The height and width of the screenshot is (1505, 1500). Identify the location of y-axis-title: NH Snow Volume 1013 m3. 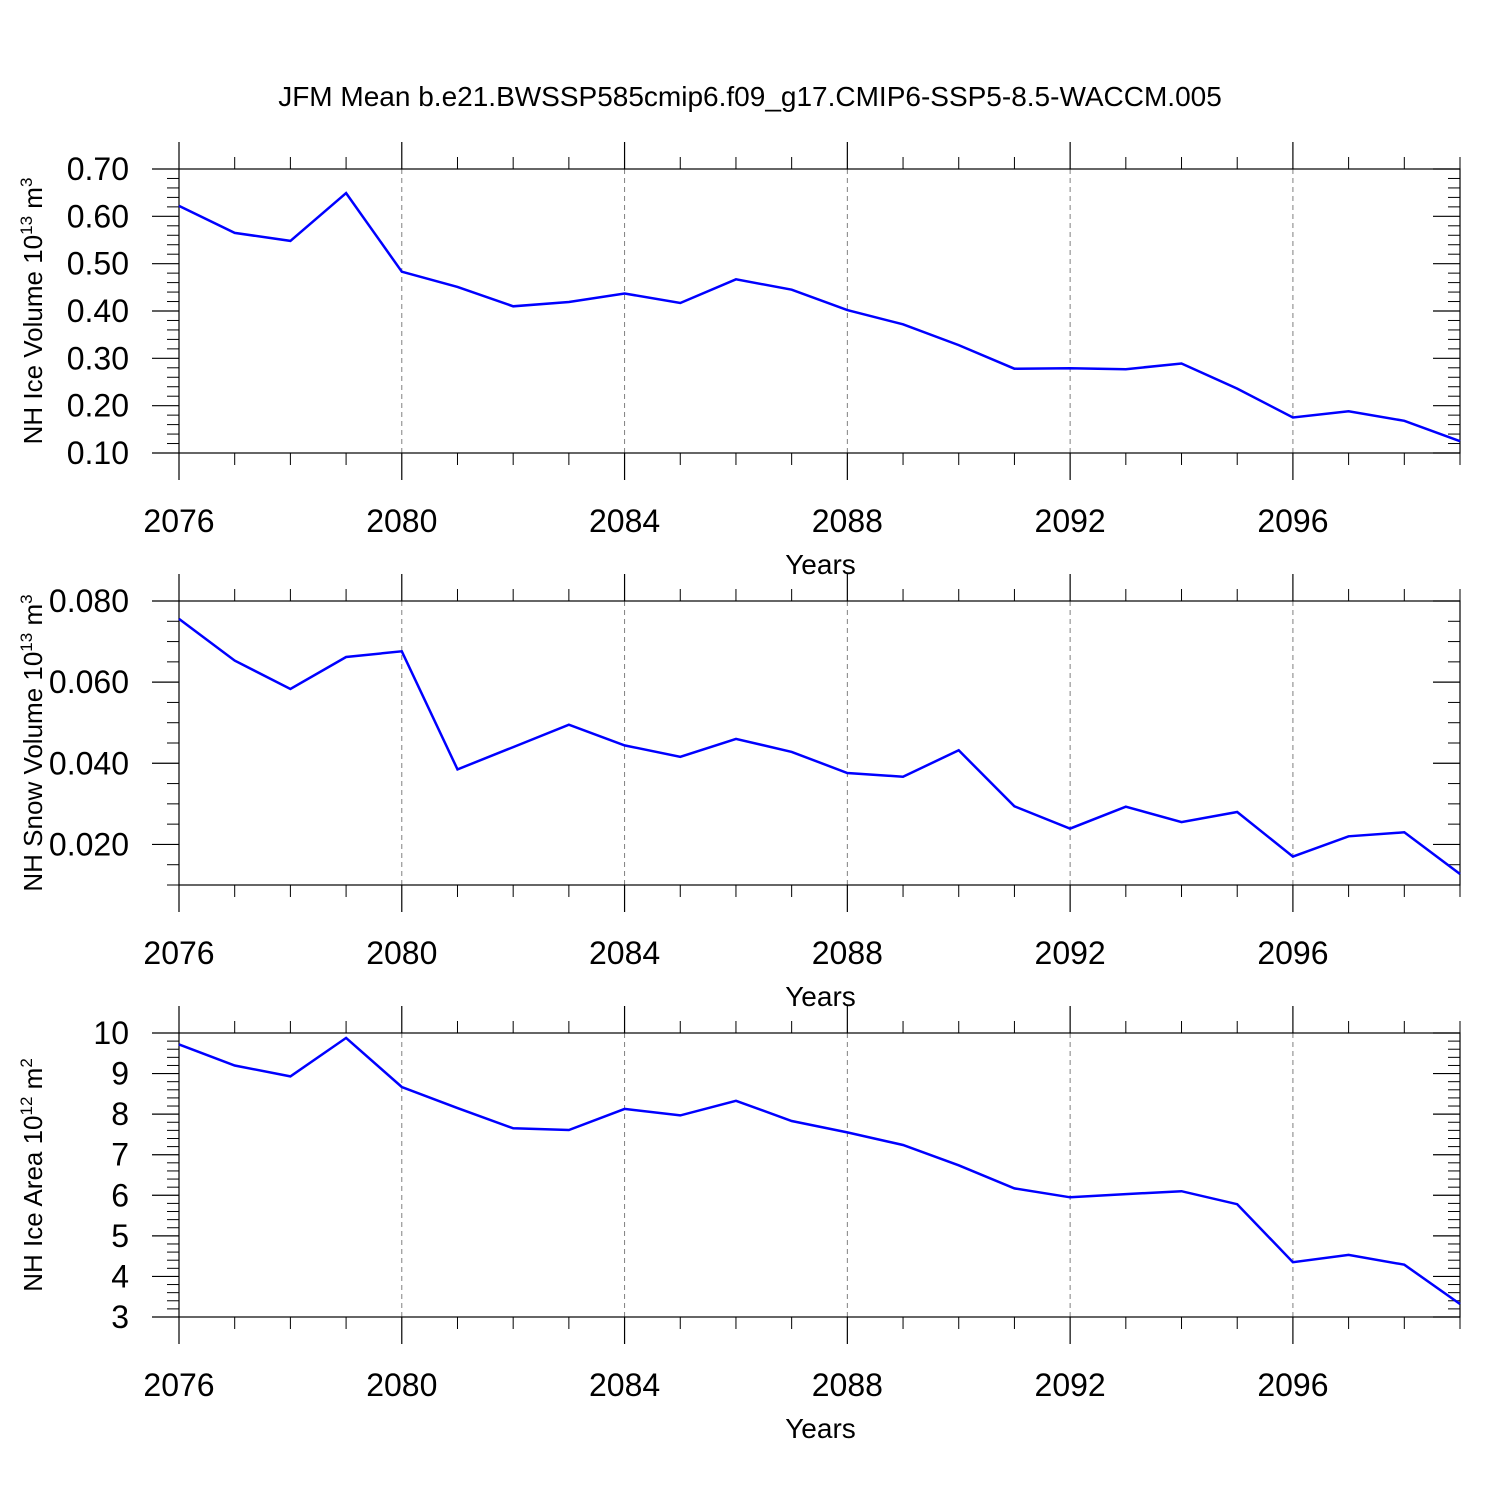
(32, 742).